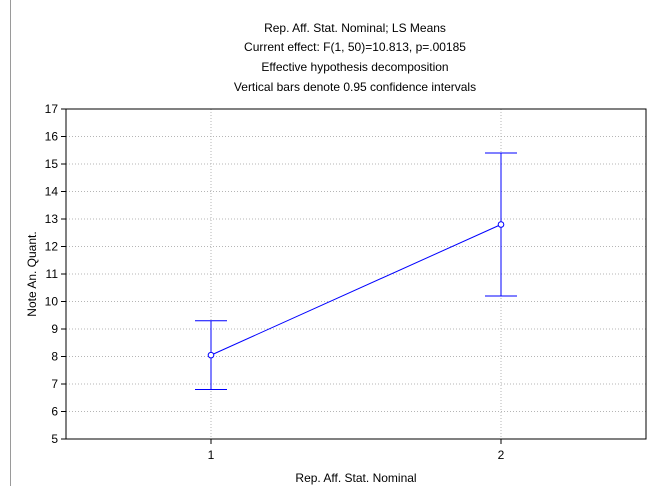 This screenshot has width=650, height=486. Describe the element at coordinates (54, 329) in the screenshot. I see `y-tick-label-4: 9` at that location.